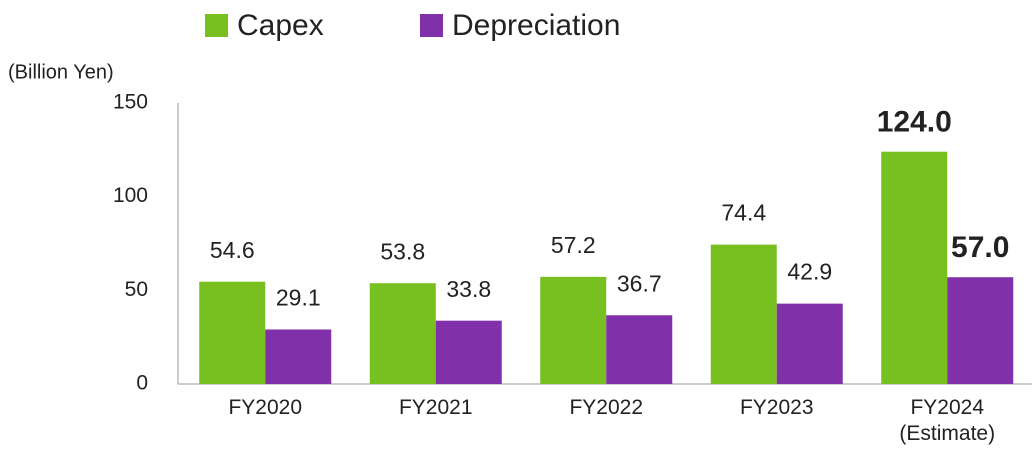  Describe the element at coordinates (468, 289) in the screenshot. I see `value-label: 33.8` at that location.